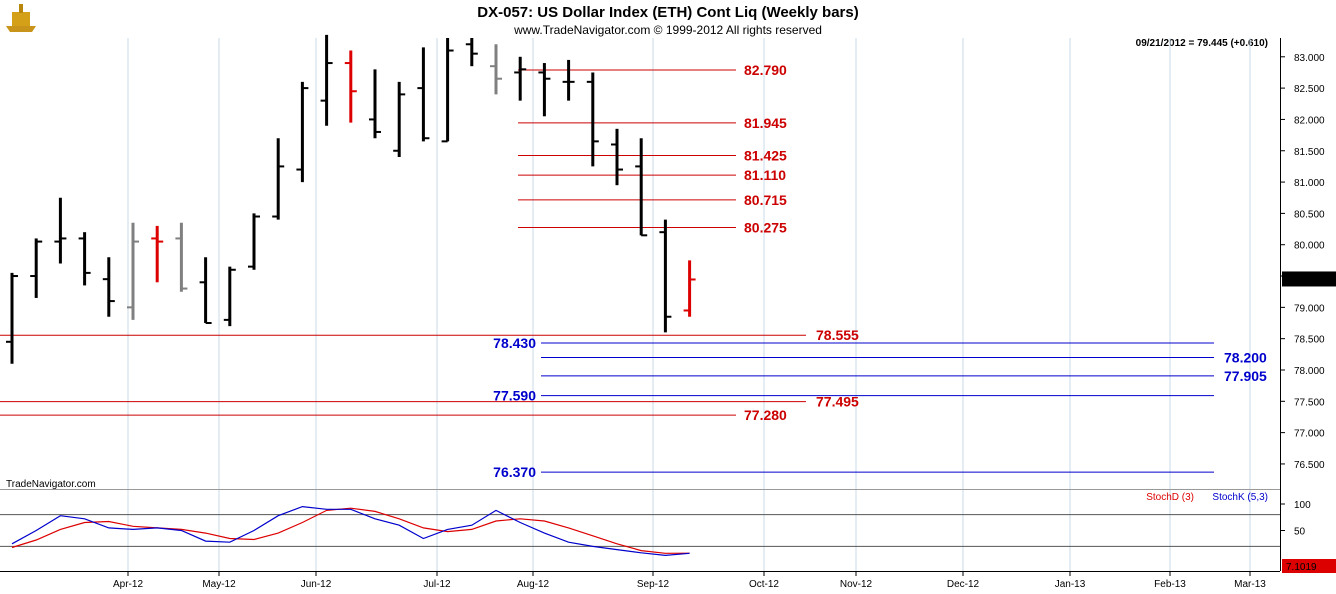  I want to click on level-label: 77.590, so click(514, 396).